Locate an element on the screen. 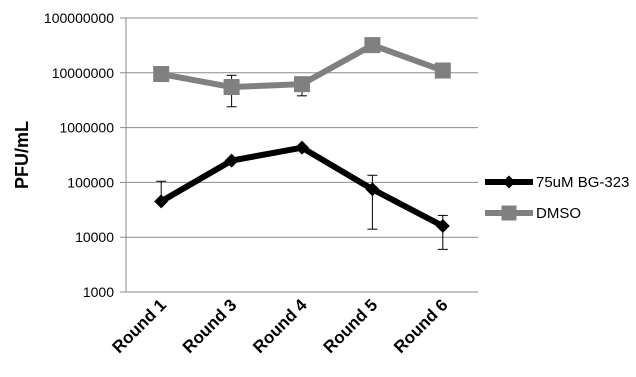 The image size is (636, 377). y-tick-label: 10000000 is located at coordinates (83, 73).